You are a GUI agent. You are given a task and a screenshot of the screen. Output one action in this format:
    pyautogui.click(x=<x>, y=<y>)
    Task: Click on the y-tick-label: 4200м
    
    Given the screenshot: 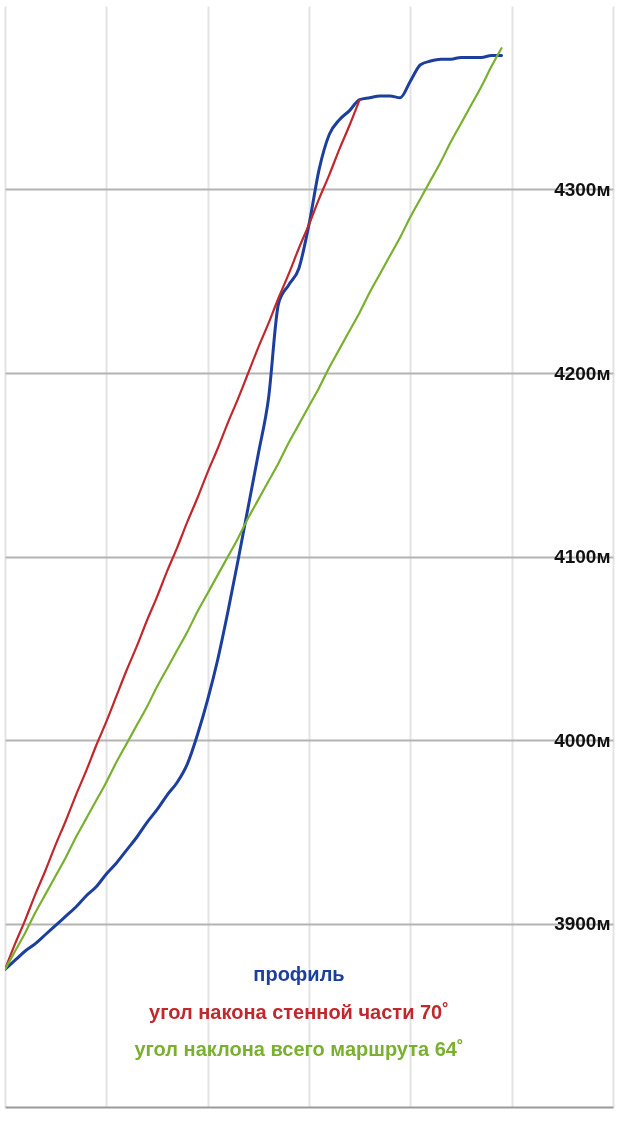 What is the action you would take?
    pyautogui.click(x=582, y=373)
    